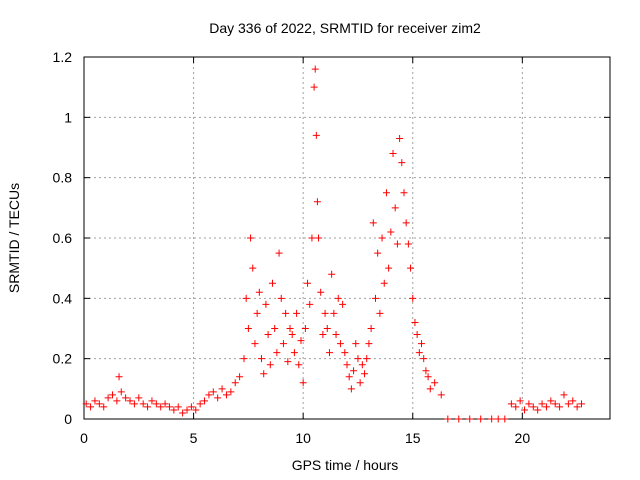 This screenshot has height=480, width=640. Describe the element at coordinates (194, 438) in the screenshot. I see `x-tick-label: 5` at that location.